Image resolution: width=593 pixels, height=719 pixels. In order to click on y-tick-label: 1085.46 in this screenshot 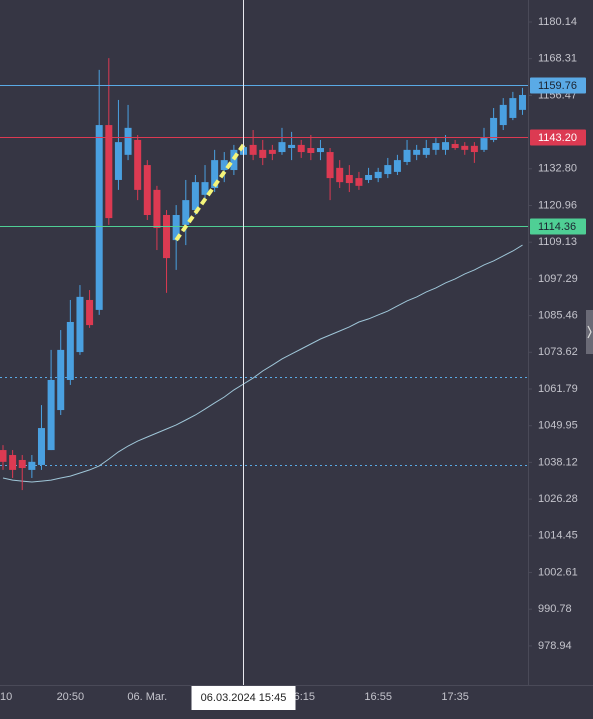, I will do `click(558, 316)`.